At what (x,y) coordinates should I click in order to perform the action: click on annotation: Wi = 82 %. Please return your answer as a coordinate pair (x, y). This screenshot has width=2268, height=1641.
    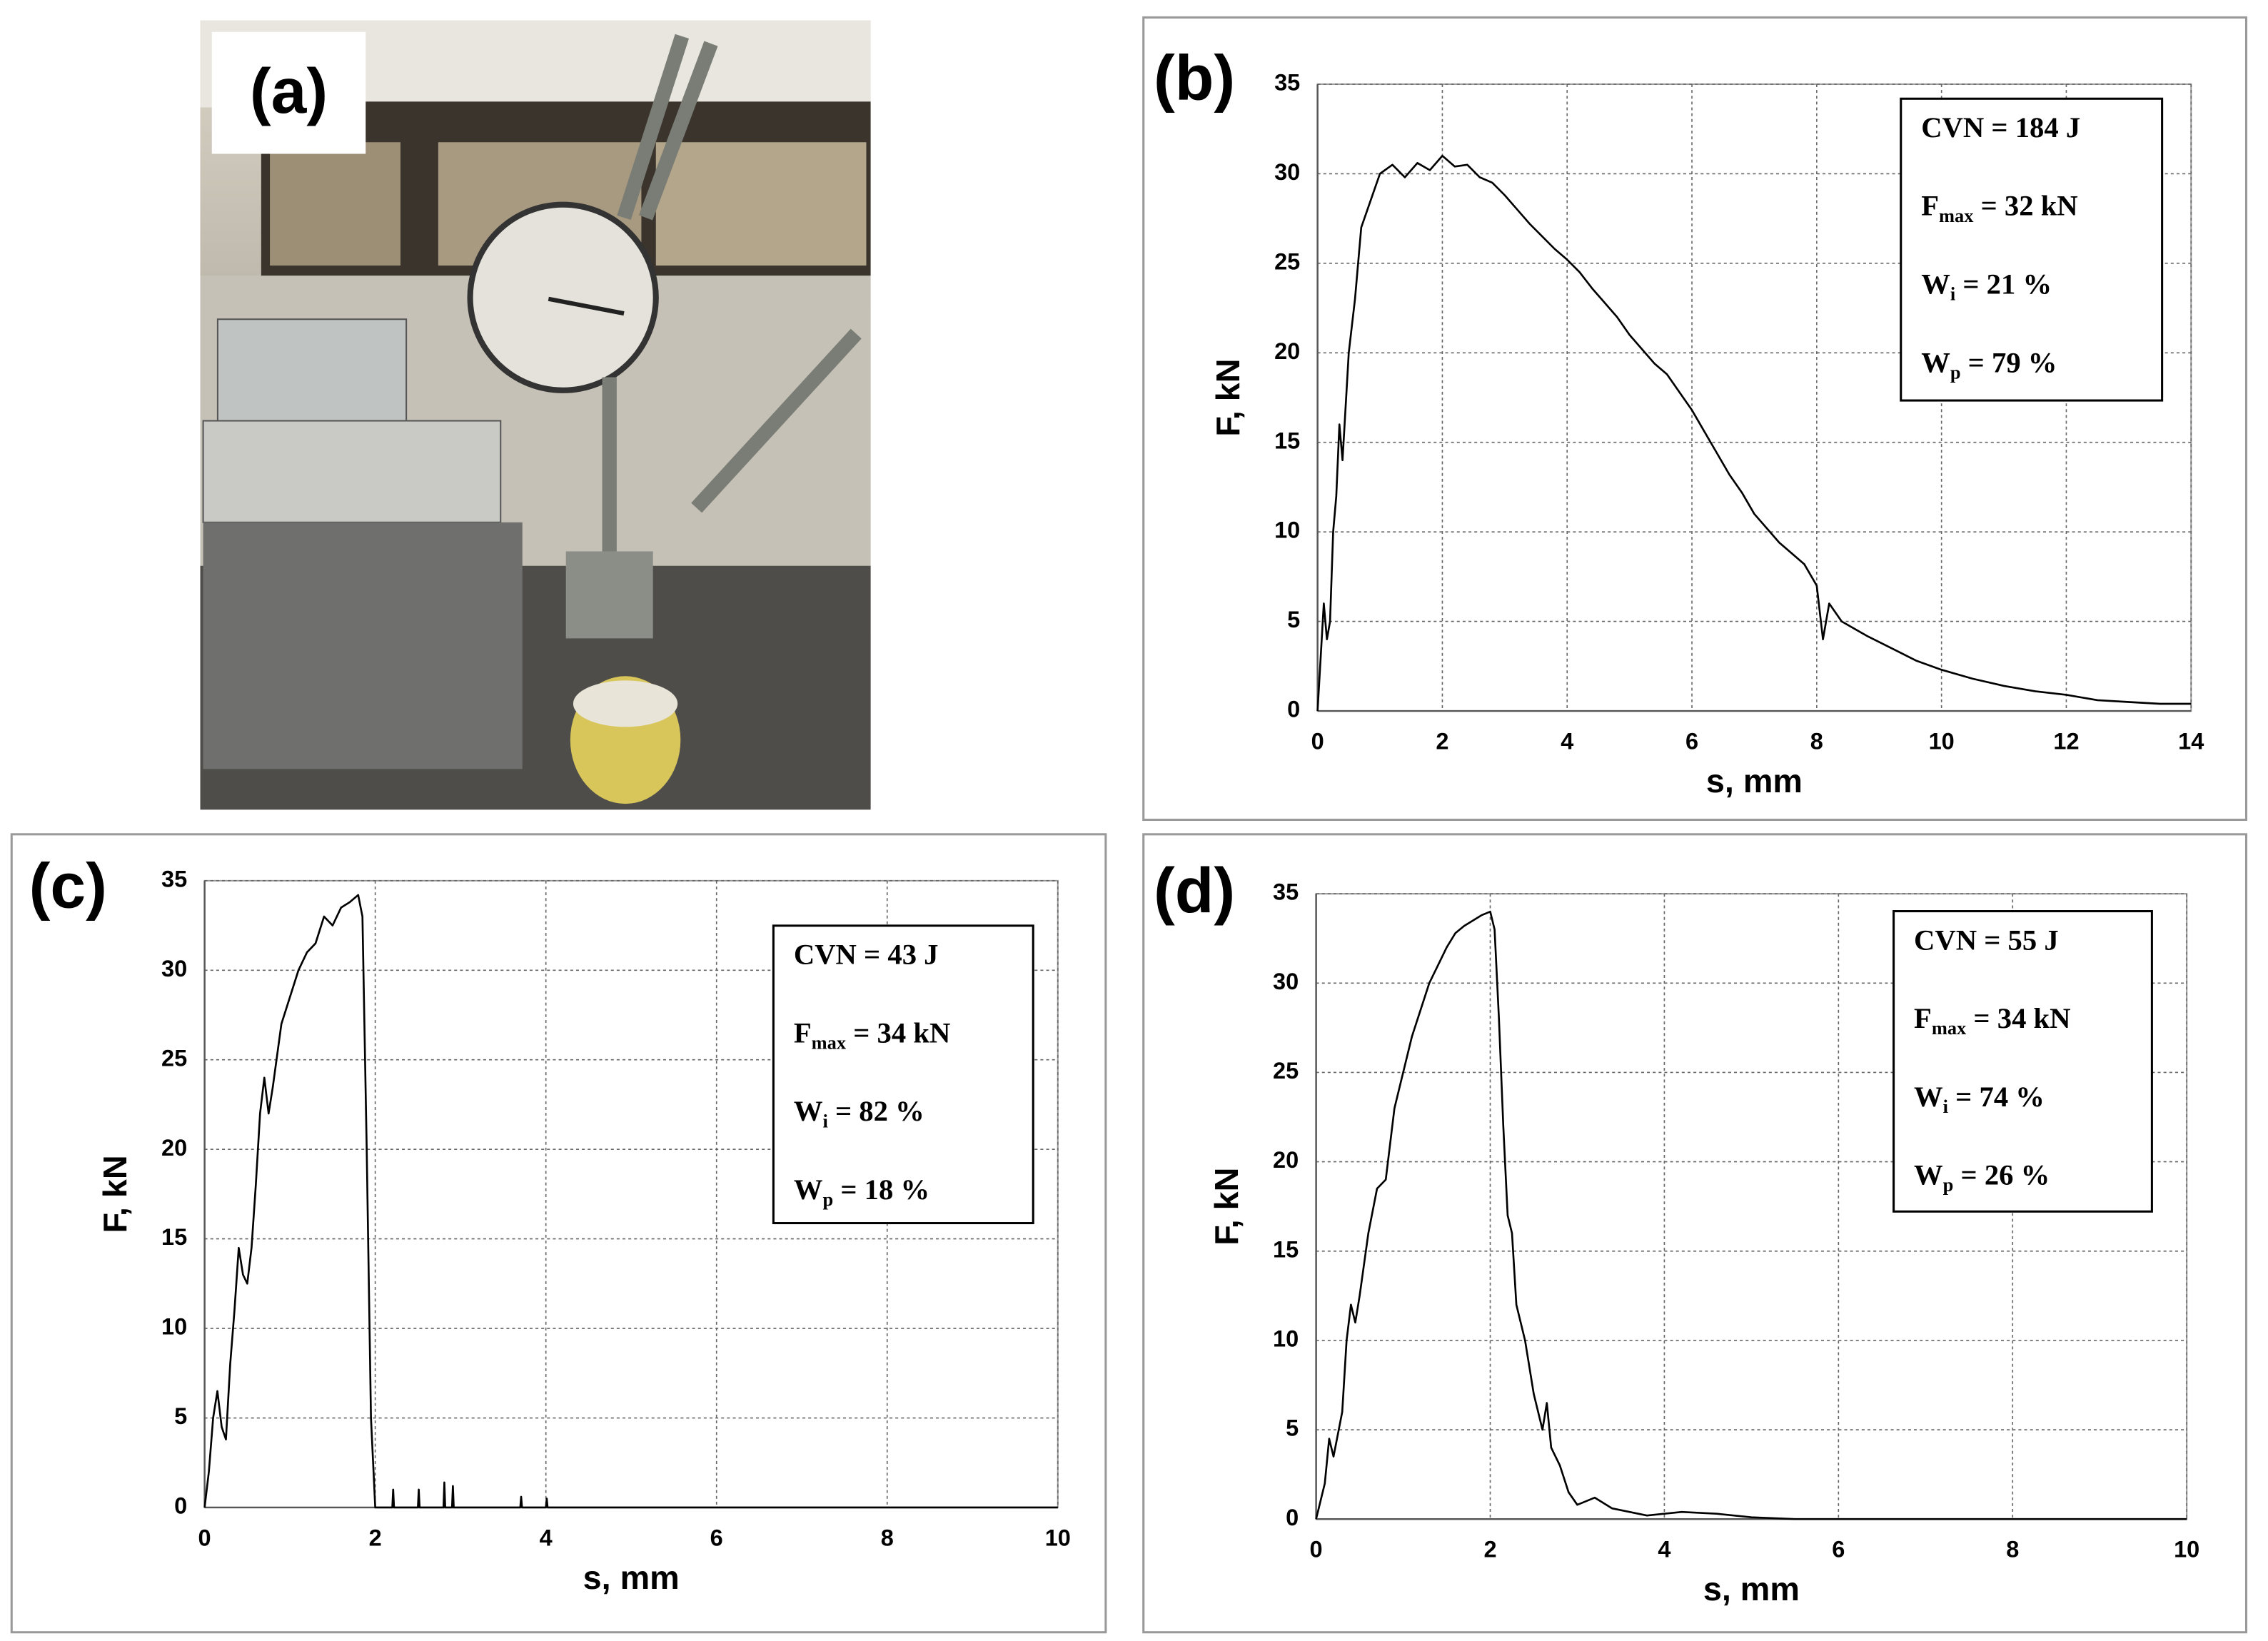
    Looking at the image, I should click on (859, 1113).